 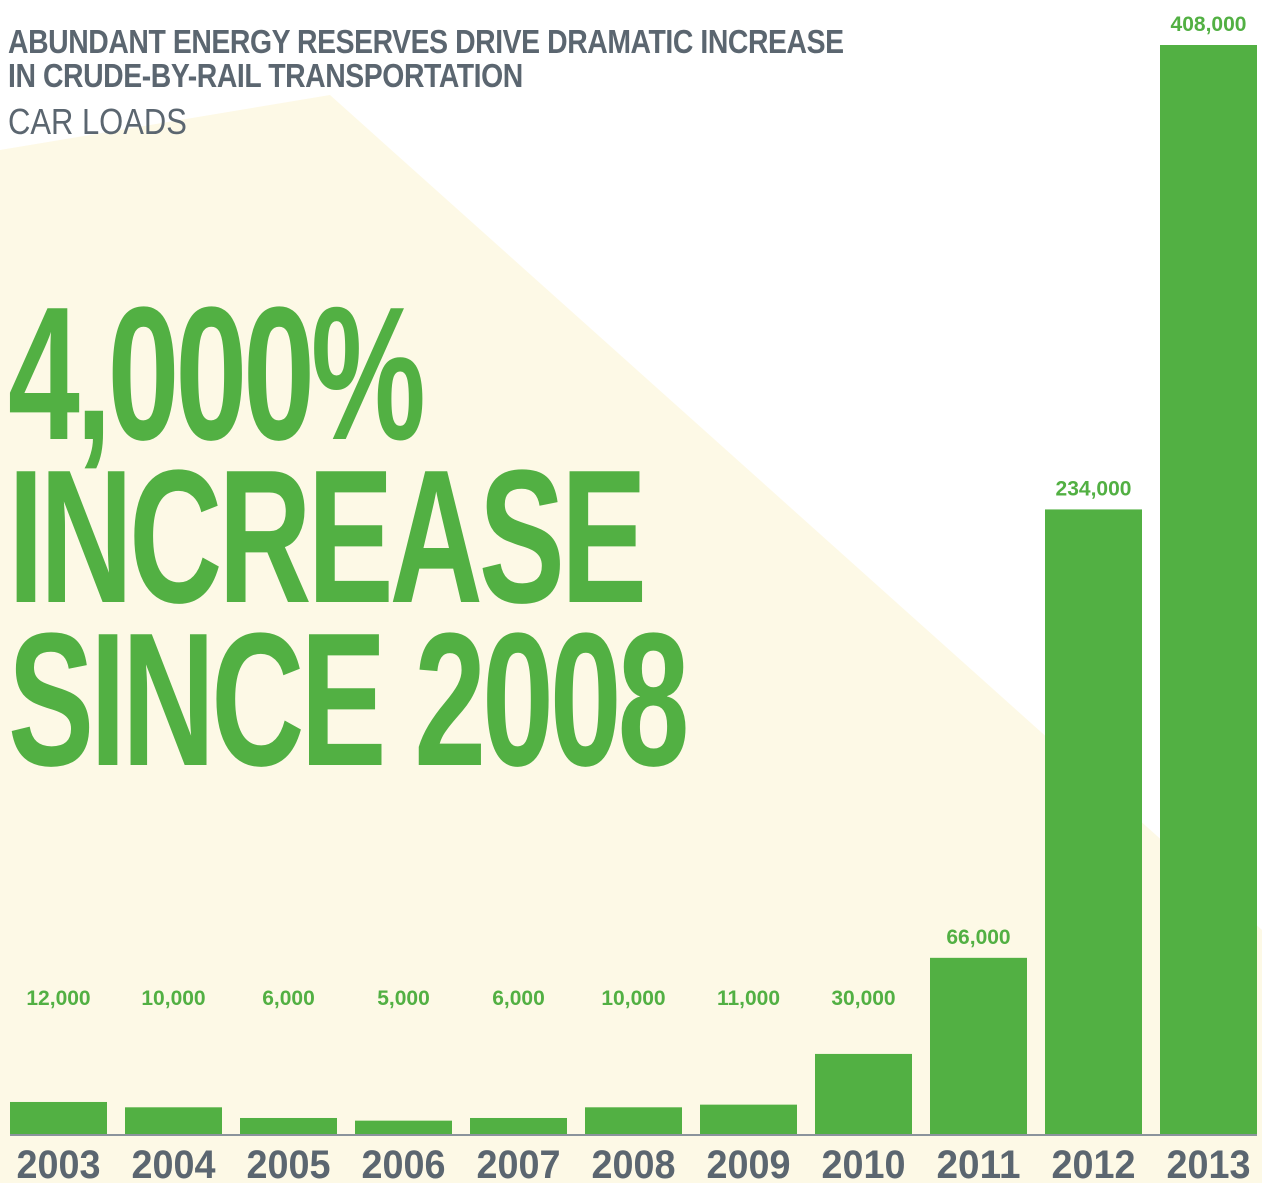 I want to click on bar-2011, so click(x=978, y=1045).